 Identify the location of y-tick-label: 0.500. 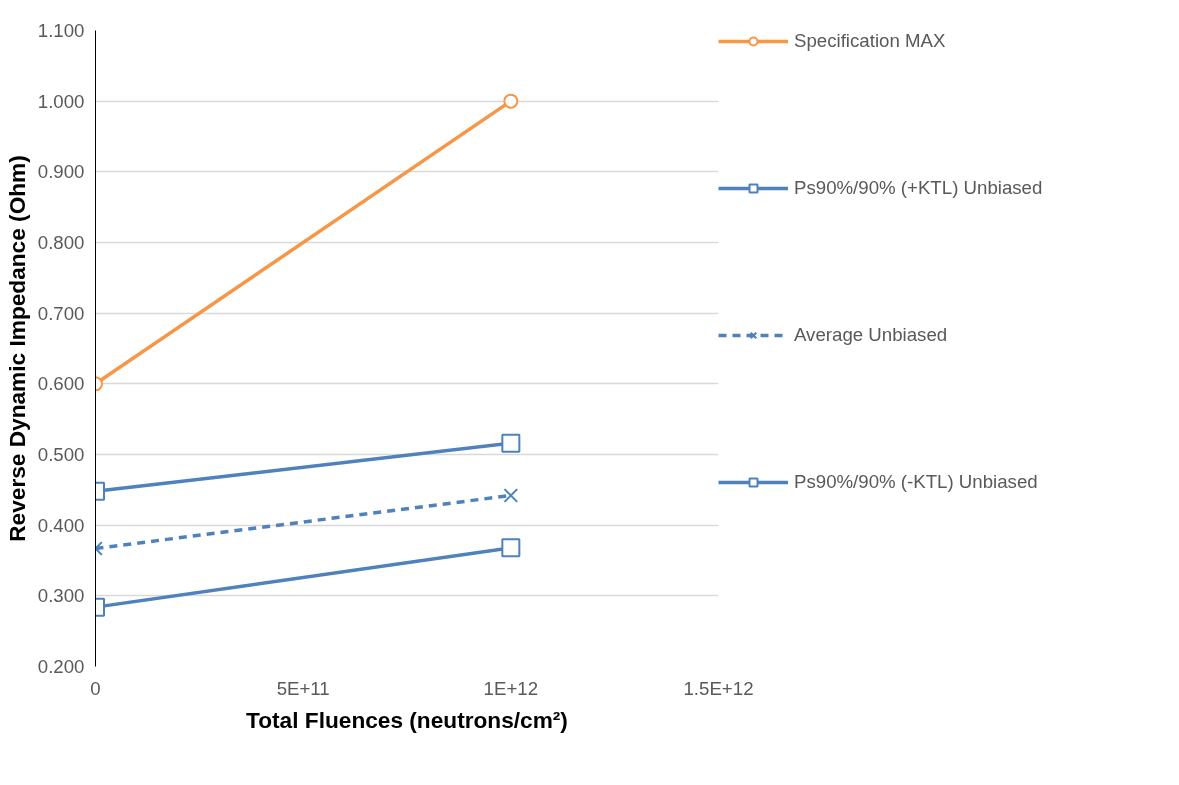
(61, 454).